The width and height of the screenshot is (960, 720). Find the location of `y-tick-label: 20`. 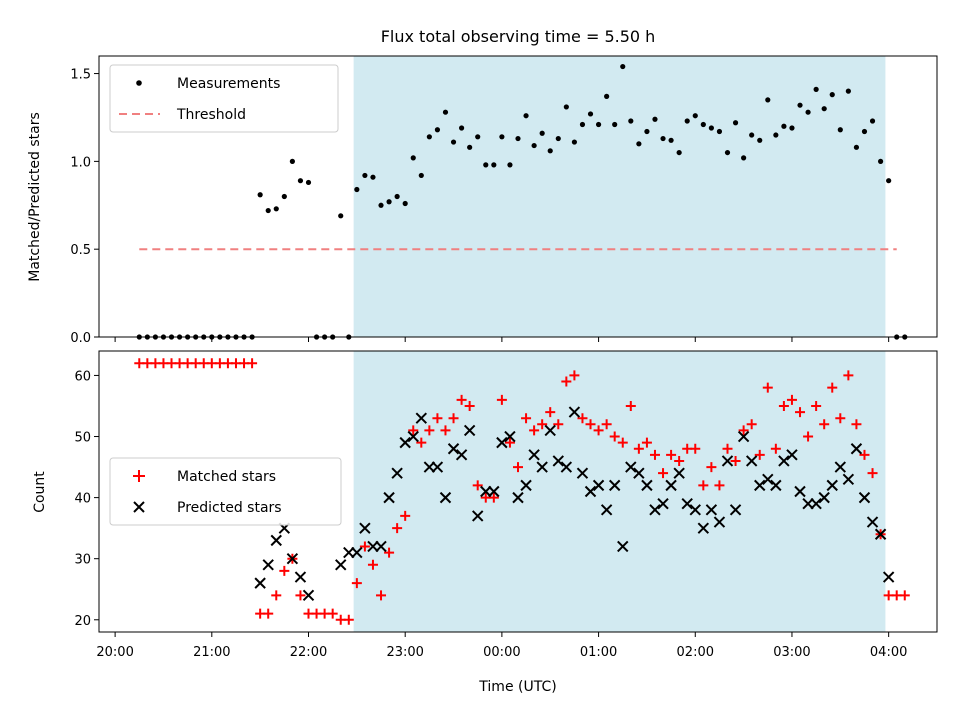

y-tick-label: 20 is located at coordinates (82, 621).